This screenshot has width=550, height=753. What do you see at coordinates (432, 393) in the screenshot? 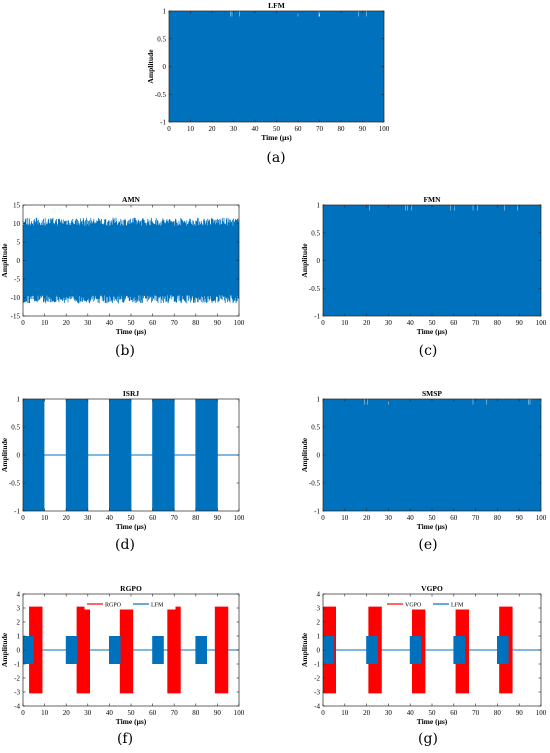
I see `chart-title: SMSP` at bounding box center [432, 393].